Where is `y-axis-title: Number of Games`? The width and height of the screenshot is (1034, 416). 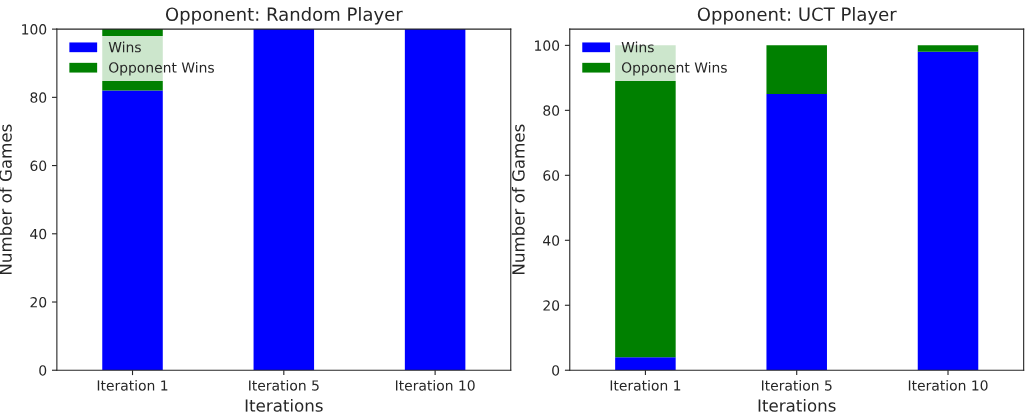 y-axis-title: Number of Games is located at coordinates (518, 199).